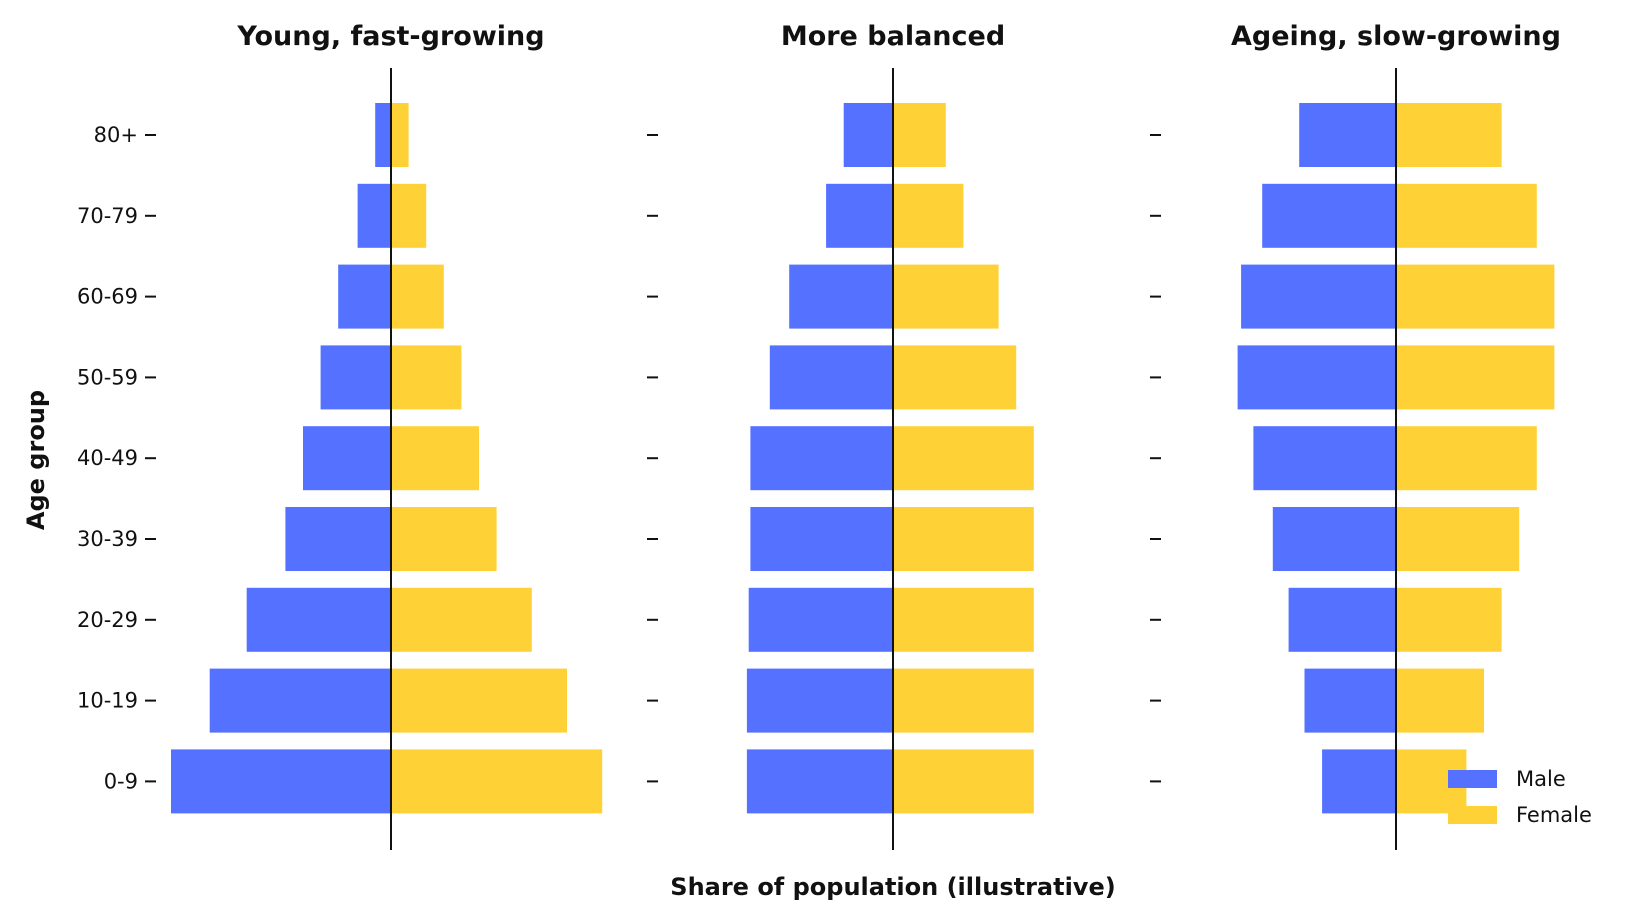 Image resolution: width=1631 pixels, height=915 pixels. I want to click on legend-swatch-male, so click(1472, 779).